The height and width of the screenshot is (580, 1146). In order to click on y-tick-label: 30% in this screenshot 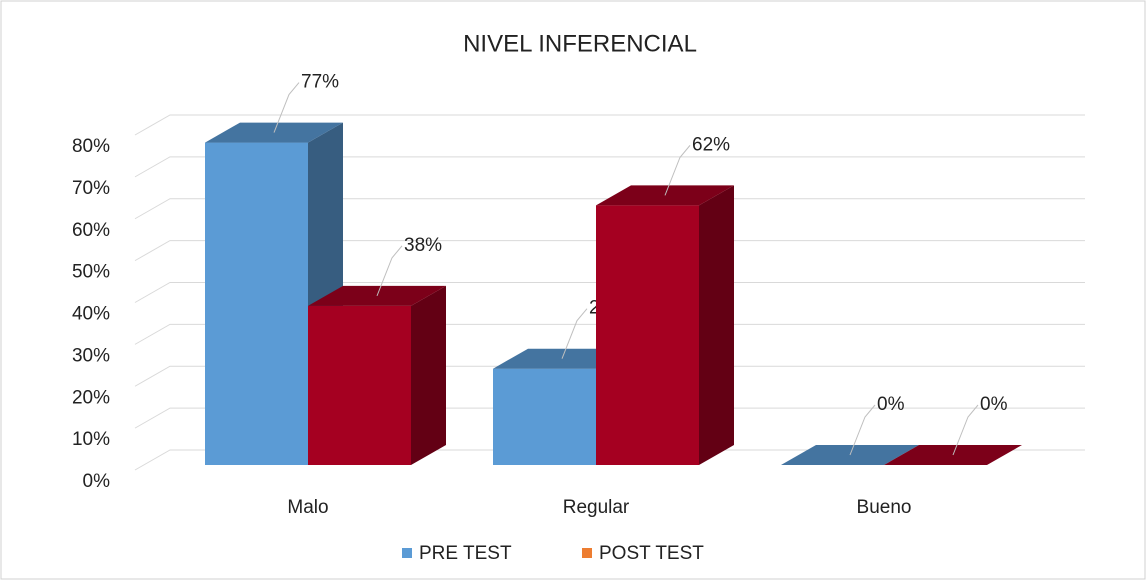, I will do `click(91, 355)`.